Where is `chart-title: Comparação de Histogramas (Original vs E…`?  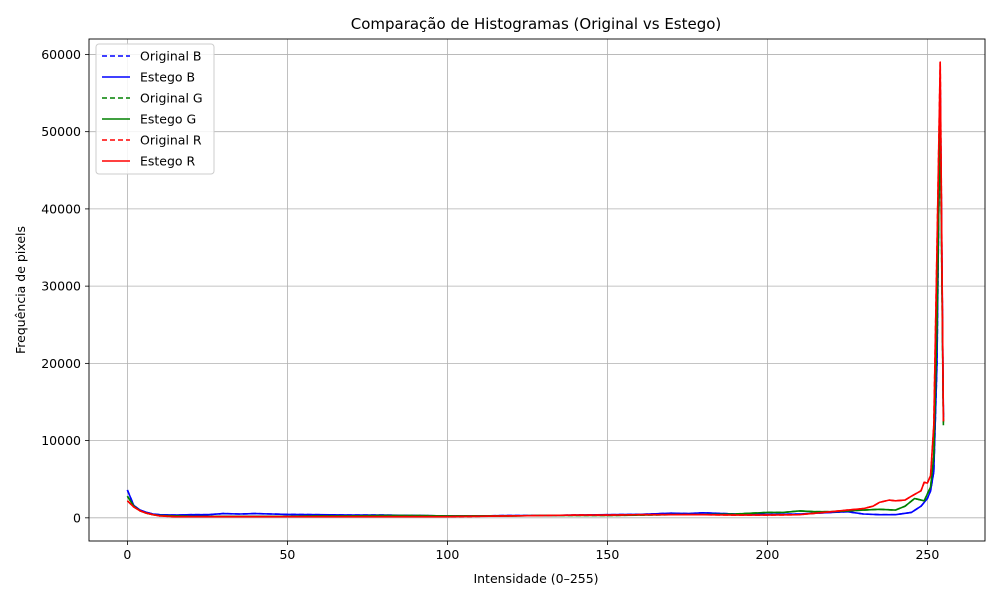 chart-title: Comparação de Histogramas (Original vs E… is located at coordinates (536, 24).